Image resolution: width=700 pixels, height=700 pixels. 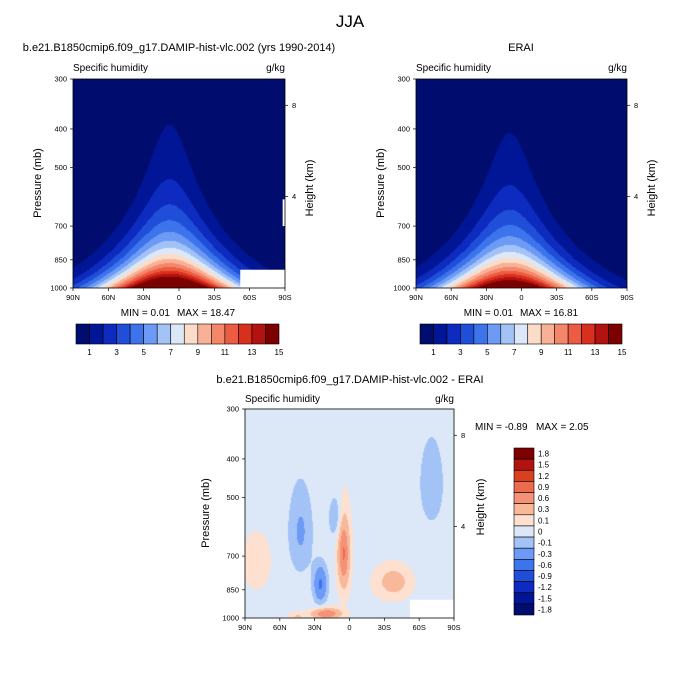 What do you see at coordinates (384, 627) in the screenshot?
I see `lat-tick-label: 30S` at bounding box center [384, 627].